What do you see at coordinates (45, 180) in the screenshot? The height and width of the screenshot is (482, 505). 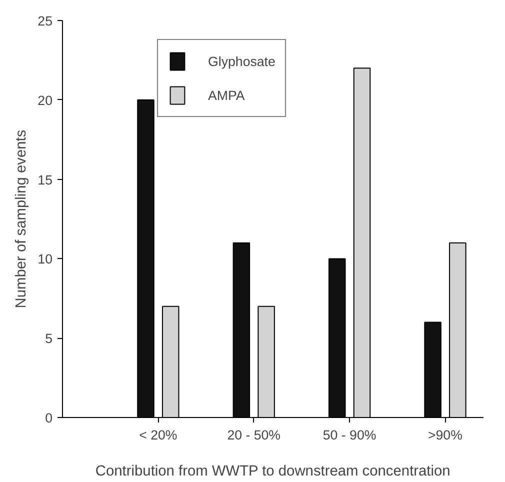 I see `y-tick-label: 15` at bounding box center [45, 180].